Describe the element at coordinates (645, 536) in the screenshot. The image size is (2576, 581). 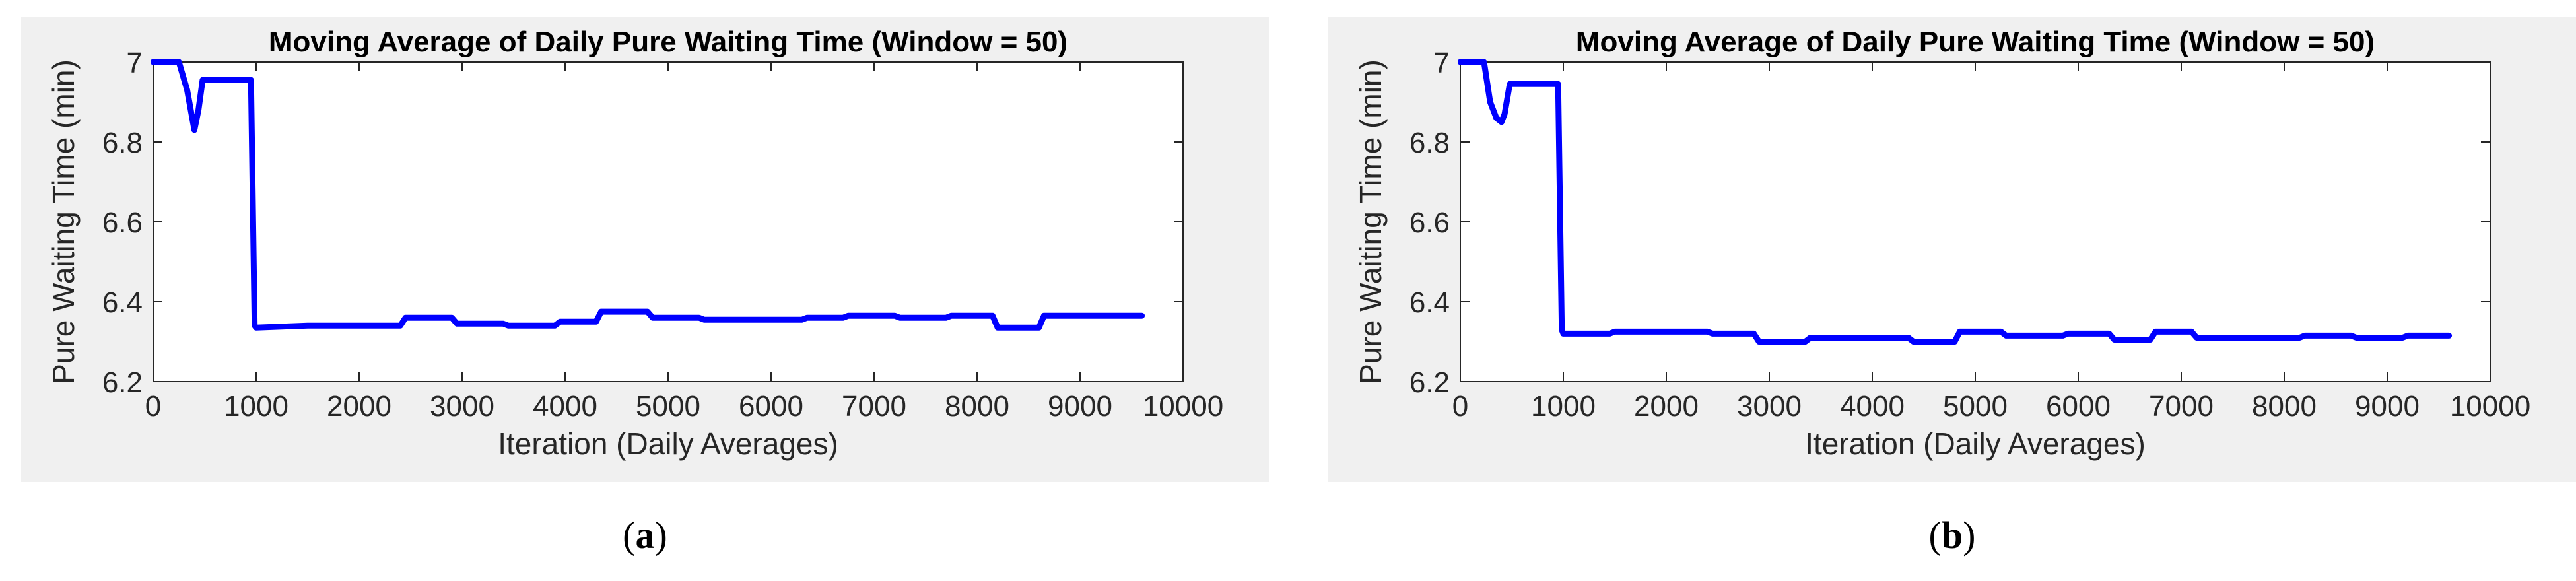
I see `figure-caption: (a)` at that location.